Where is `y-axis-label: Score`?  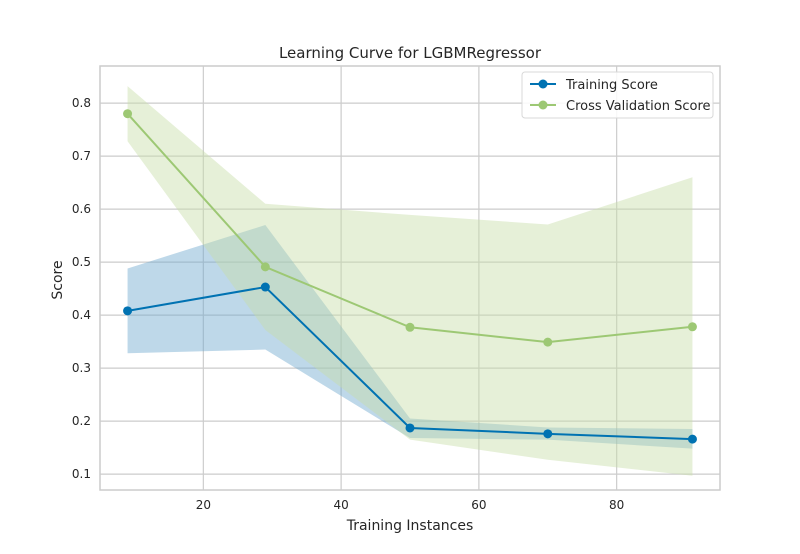
y-axis-label: Score is located at coordinates (58, 279).